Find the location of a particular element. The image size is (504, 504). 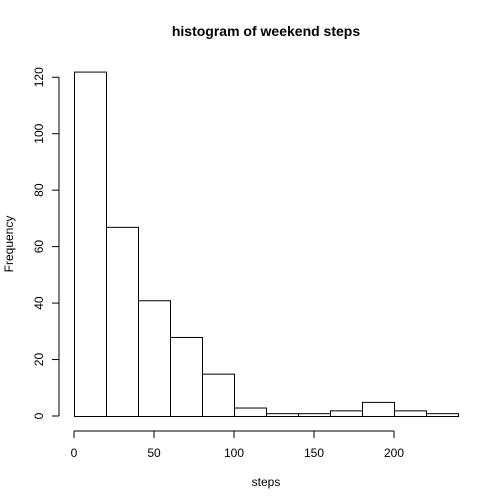

chart-title: histogram of weekend steps is located at coordinates (266, 31).